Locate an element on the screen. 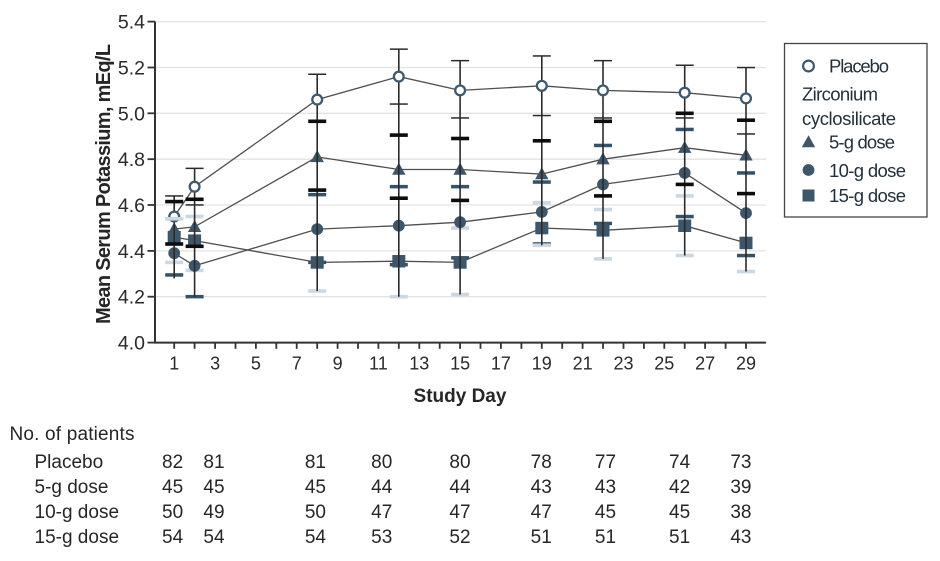  svg-text: Mean Serum Potassium, mEq/L is located at coordinates (104, 184).